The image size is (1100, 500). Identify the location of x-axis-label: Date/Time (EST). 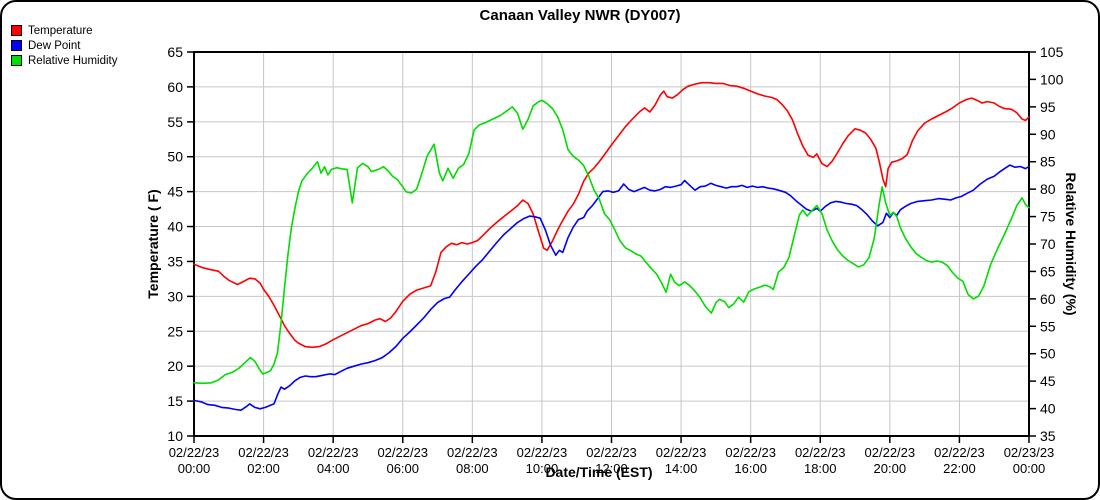
(599, 472).